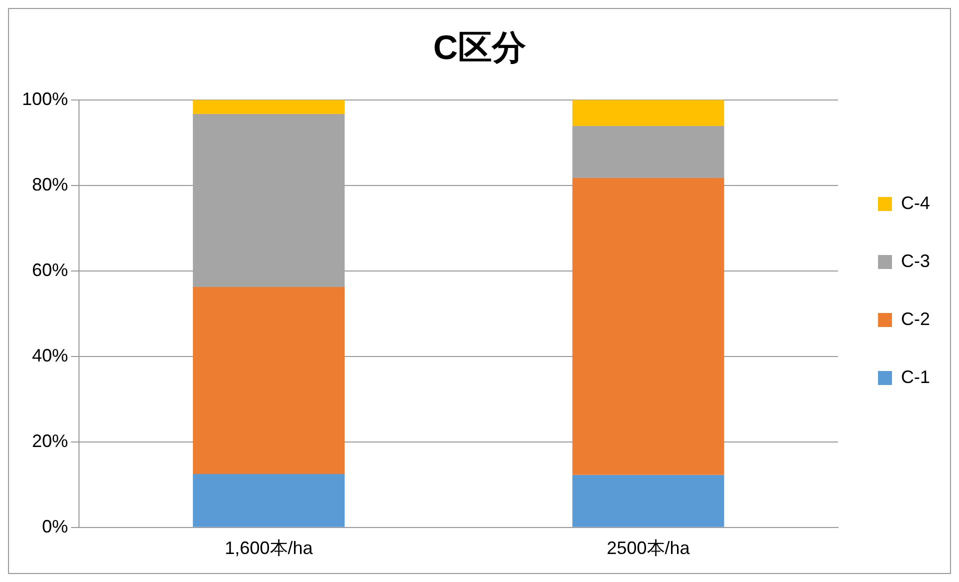 Image resolution: width=959 pixels, height=582 pixels. Describe the element at coordinates (915, 202) in the screenshot. I see `legend-label: C-4` at that location.